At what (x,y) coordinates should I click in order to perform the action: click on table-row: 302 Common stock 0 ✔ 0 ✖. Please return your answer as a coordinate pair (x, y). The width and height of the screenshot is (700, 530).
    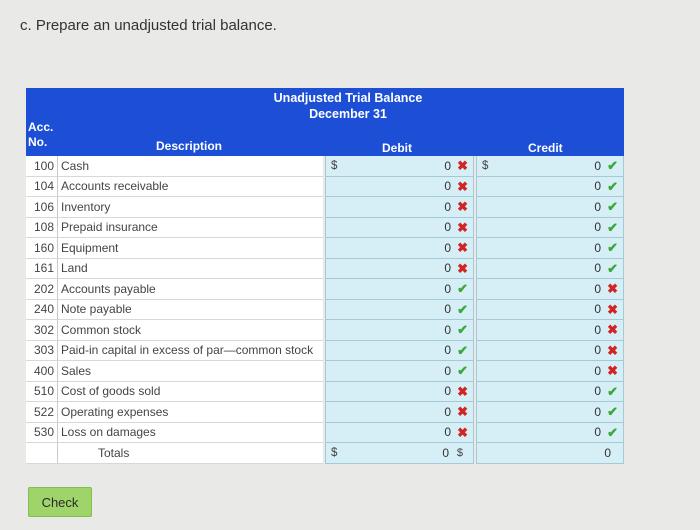
    Looking at the image, I should click on (325, 330).